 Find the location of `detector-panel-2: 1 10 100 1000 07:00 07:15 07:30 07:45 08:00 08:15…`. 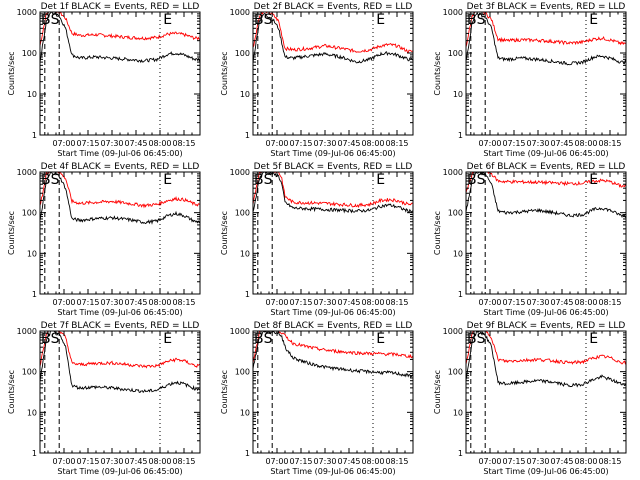

detector-panel-2: 1 10 100 1000 07:00 07:15 07:30 07:45 08:00 08:15… is located at coordinates (317, 80).